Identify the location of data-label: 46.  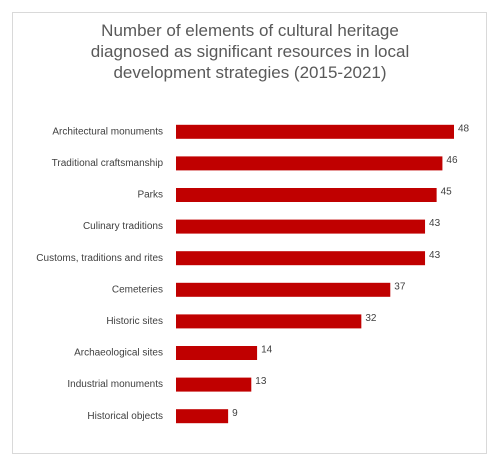
(452, 160).